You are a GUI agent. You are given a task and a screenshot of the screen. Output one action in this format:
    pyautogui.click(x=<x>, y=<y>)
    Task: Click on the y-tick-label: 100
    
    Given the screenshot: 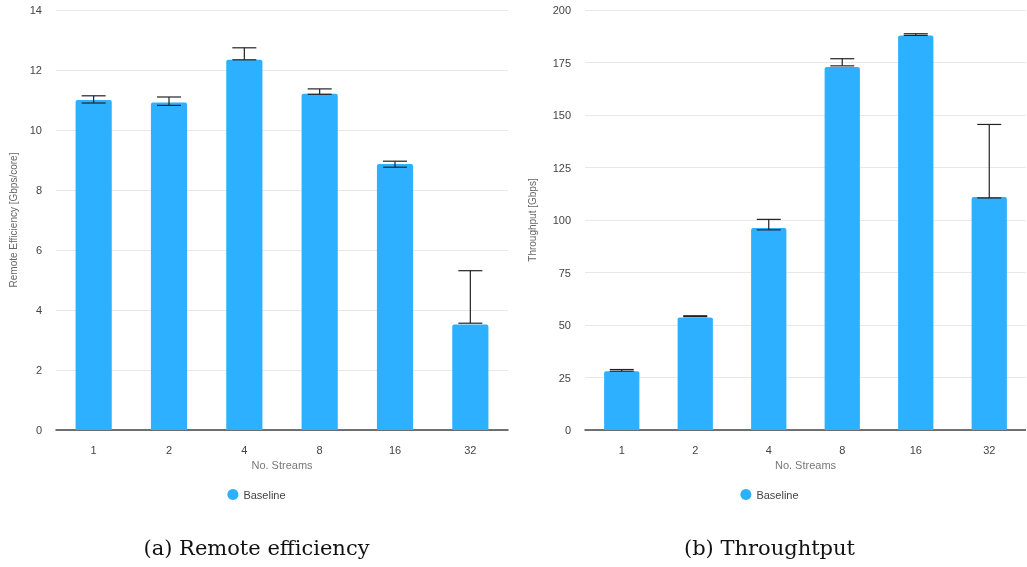 What is the action you would take?
    pyautogui.click(x=561, y=220)
    